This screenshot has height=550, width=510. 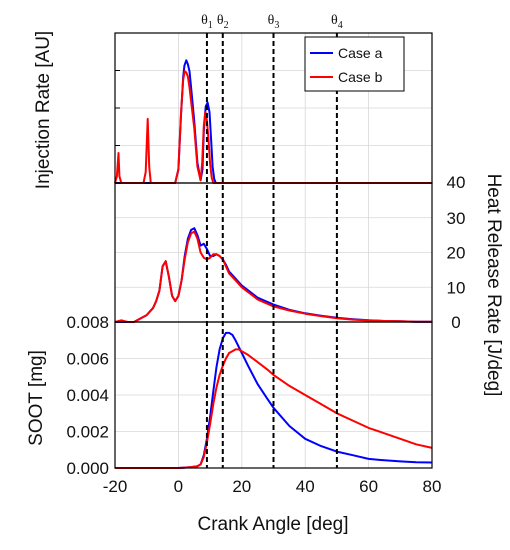 What do you see at coordinates (272, 524) in the screenshot?
I see `xlabel: Crank Angle [deg]` at bounding box center [272, 524].